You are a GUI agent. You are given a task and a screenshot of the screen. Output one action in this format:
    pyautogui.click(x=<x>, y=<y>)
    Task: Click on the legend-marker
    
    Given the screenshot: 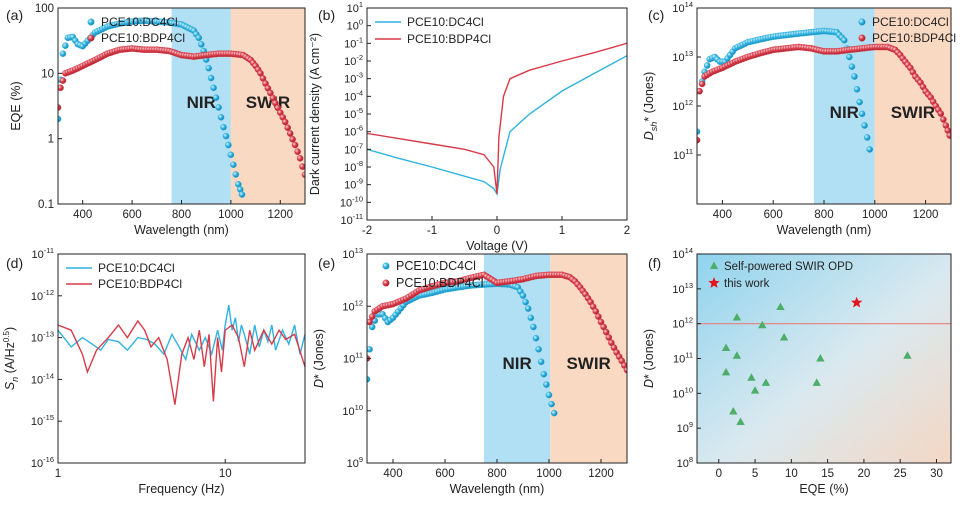 What is the action you would take?
    pyautogui.click(x=91, y=38)
    